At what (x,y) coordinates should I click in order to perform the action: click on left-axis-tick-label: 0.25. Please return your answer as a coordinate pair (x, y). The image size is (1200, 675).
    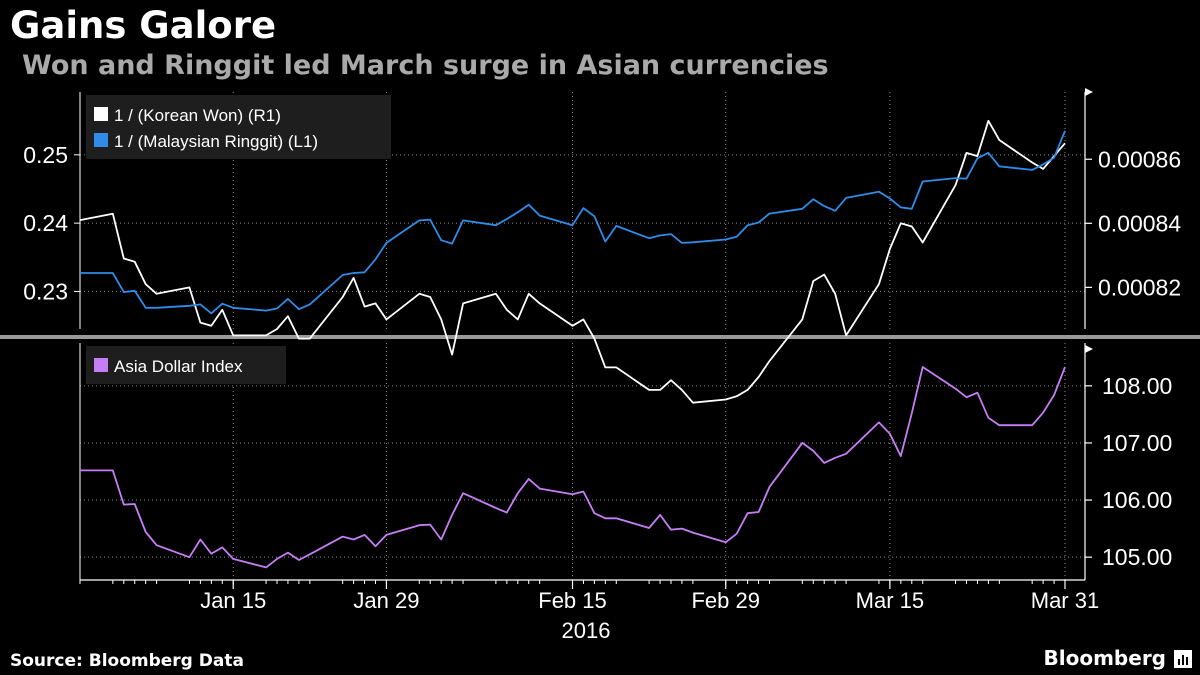
    Looking at the image, I should click on (45, 155).